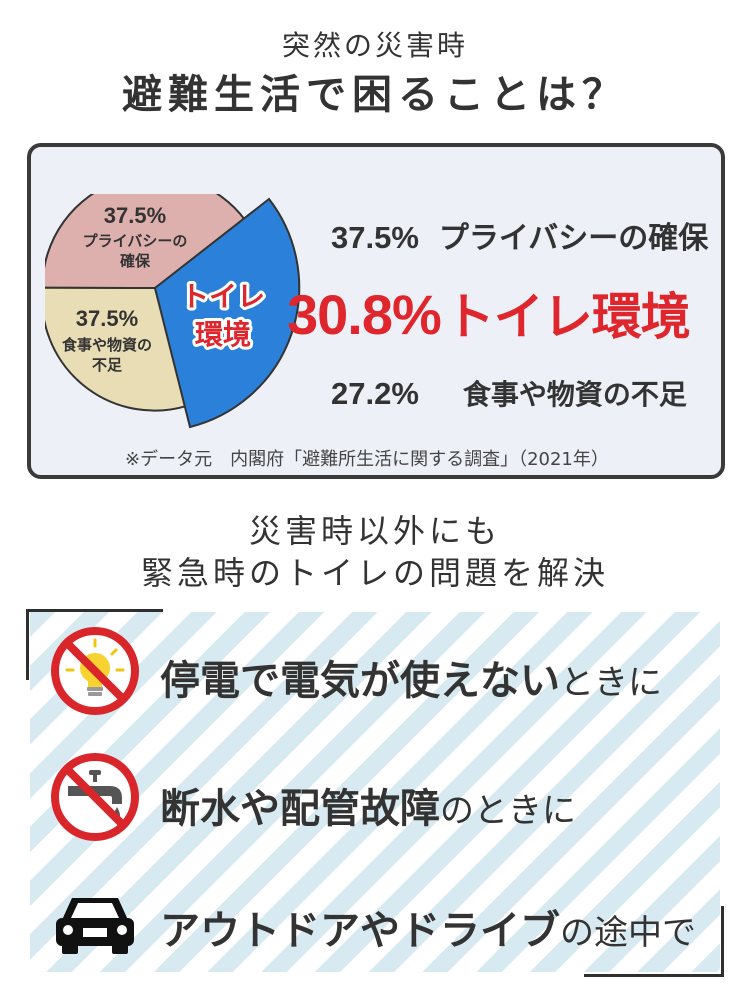 The height and width of the screenshot is (1000, 750). What do you see at coordinates (374, 45) in the screenshot?
I see `header-subtitle: 突然の災害時` at bounding box center [374, 45].